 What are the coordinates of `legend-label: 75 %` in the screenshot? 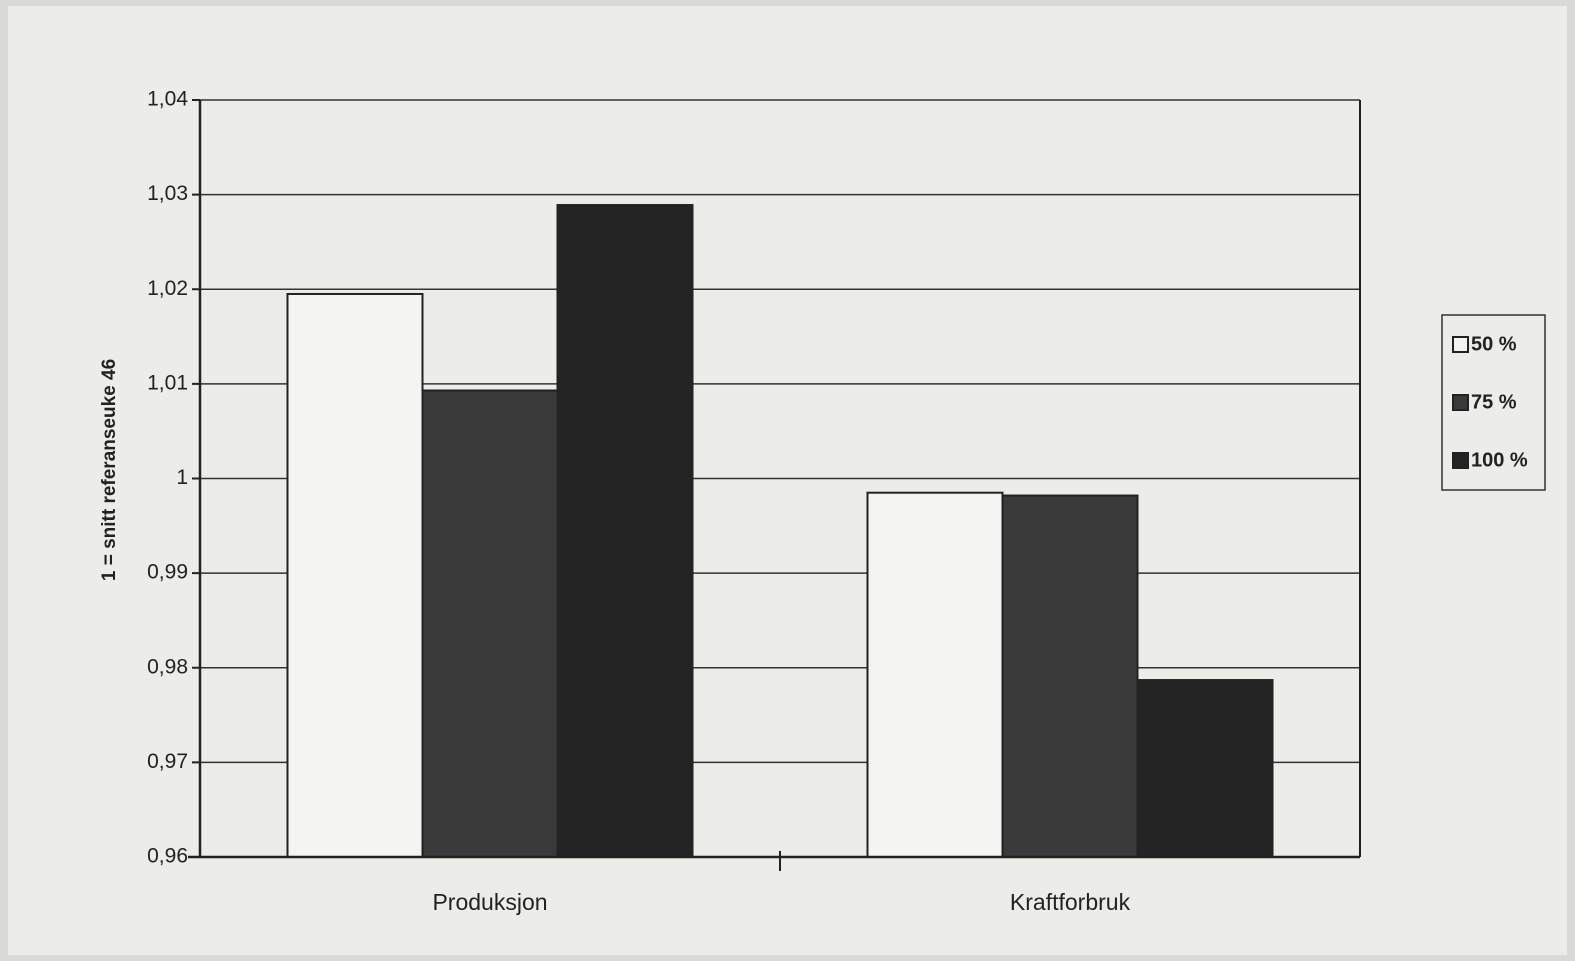 It's located at (1494, 402).